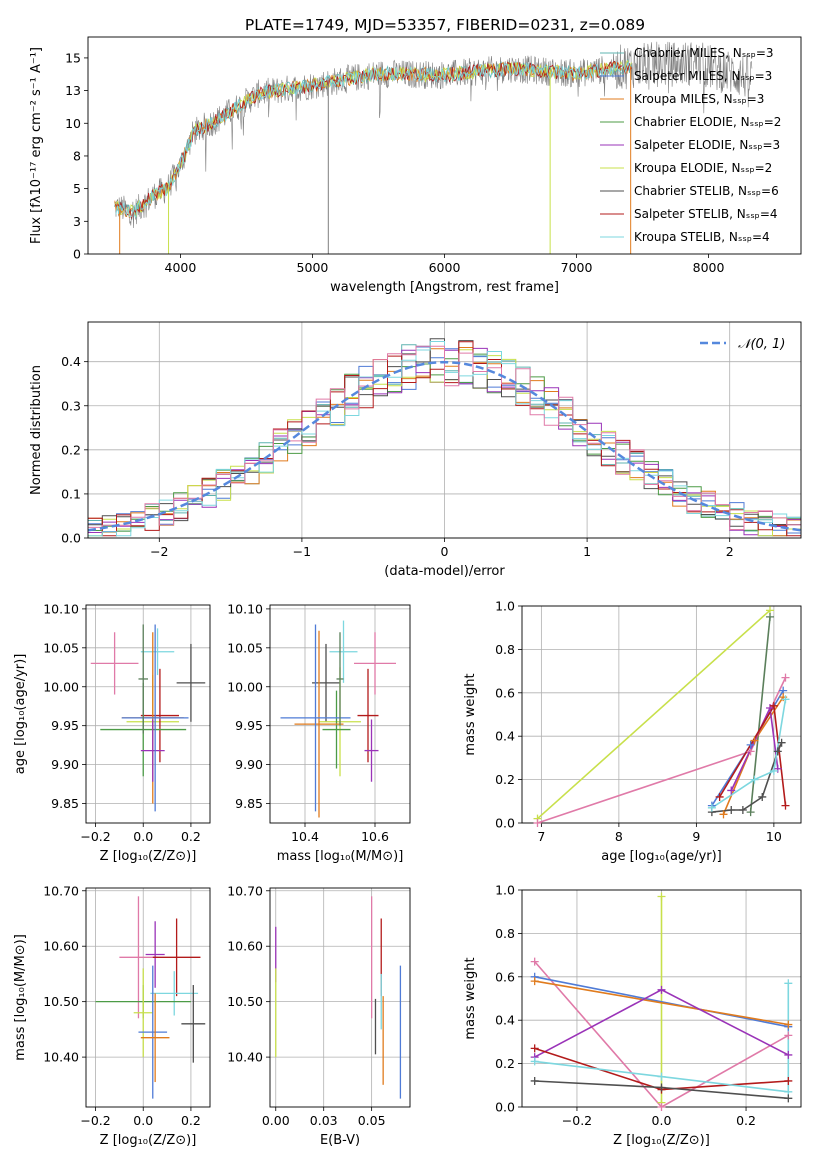 The width and height of the screenshot is (819, 1170). What do you see at coordinates (73, 123) in the screenshot?
I see `y-tick-label: 10` at bounding box center [73, 123].